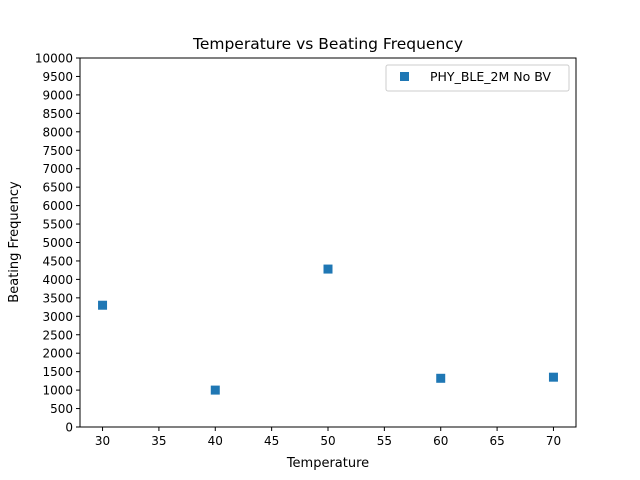 The width and height of the screenshot is (640, 480). What do you see at coordinates (57, 95) in the screenshot?
I see `y-tick-label: 9000` at bounding box center [57, 95].